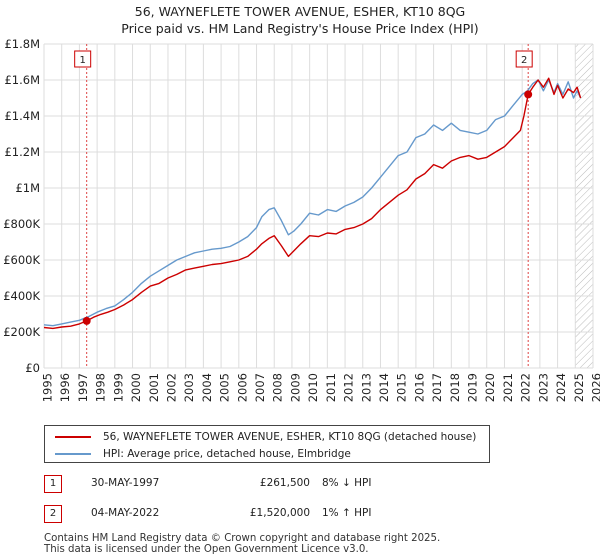  I want to click on x-tick-label: 2008, so click(278, 387).